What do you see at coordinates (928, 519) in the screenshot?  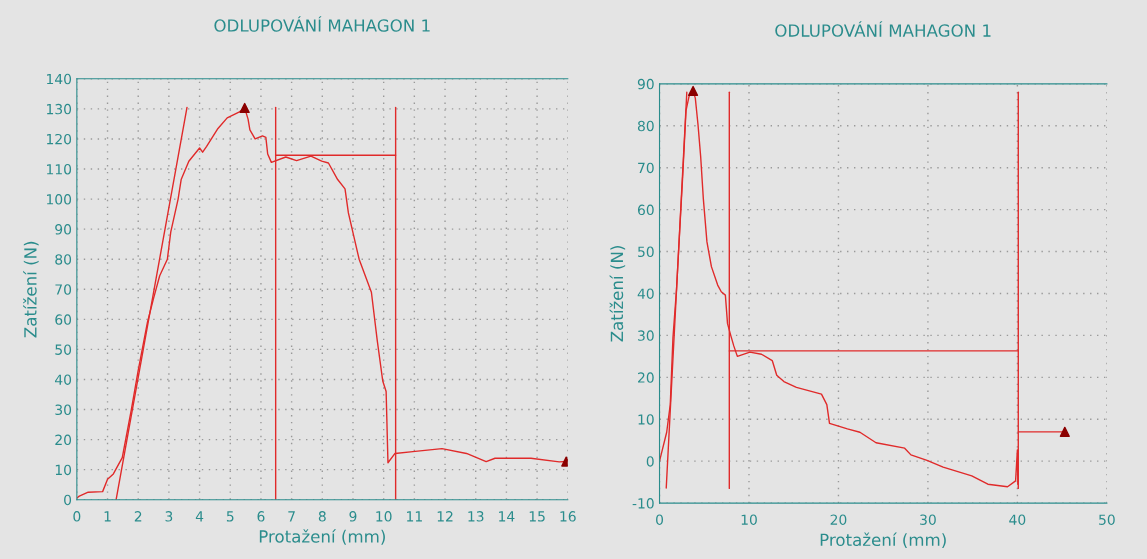 I see `x-tick-label: 30` at bounding box center [928, 519].